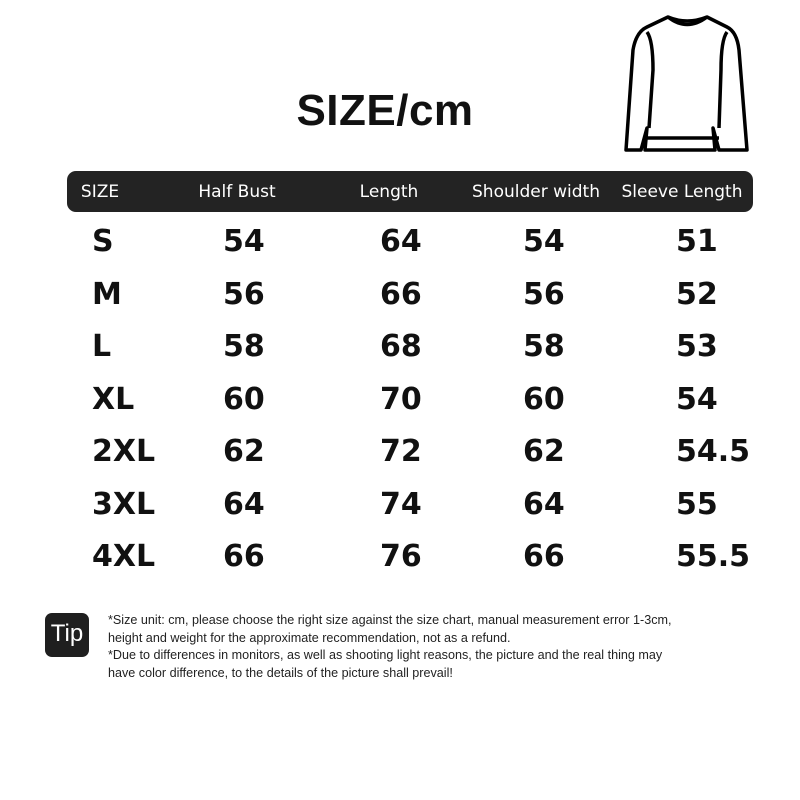 The image size is (800, 800). Describe the element at coordinates (401, 294) in the screenshot. I see `cell-length: 66` at that location.